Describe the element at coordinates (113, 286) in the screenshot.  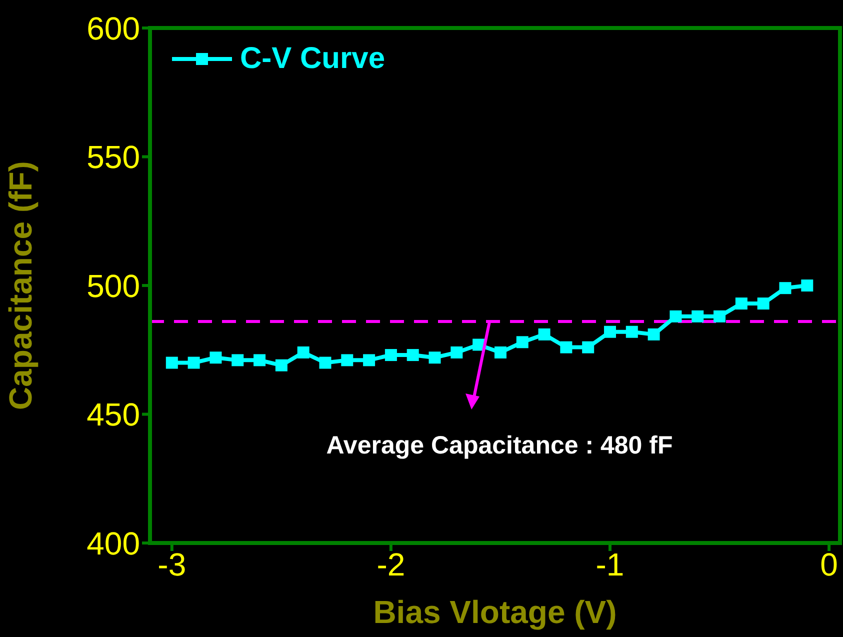
I see `y-tick-label: 500` at that location.